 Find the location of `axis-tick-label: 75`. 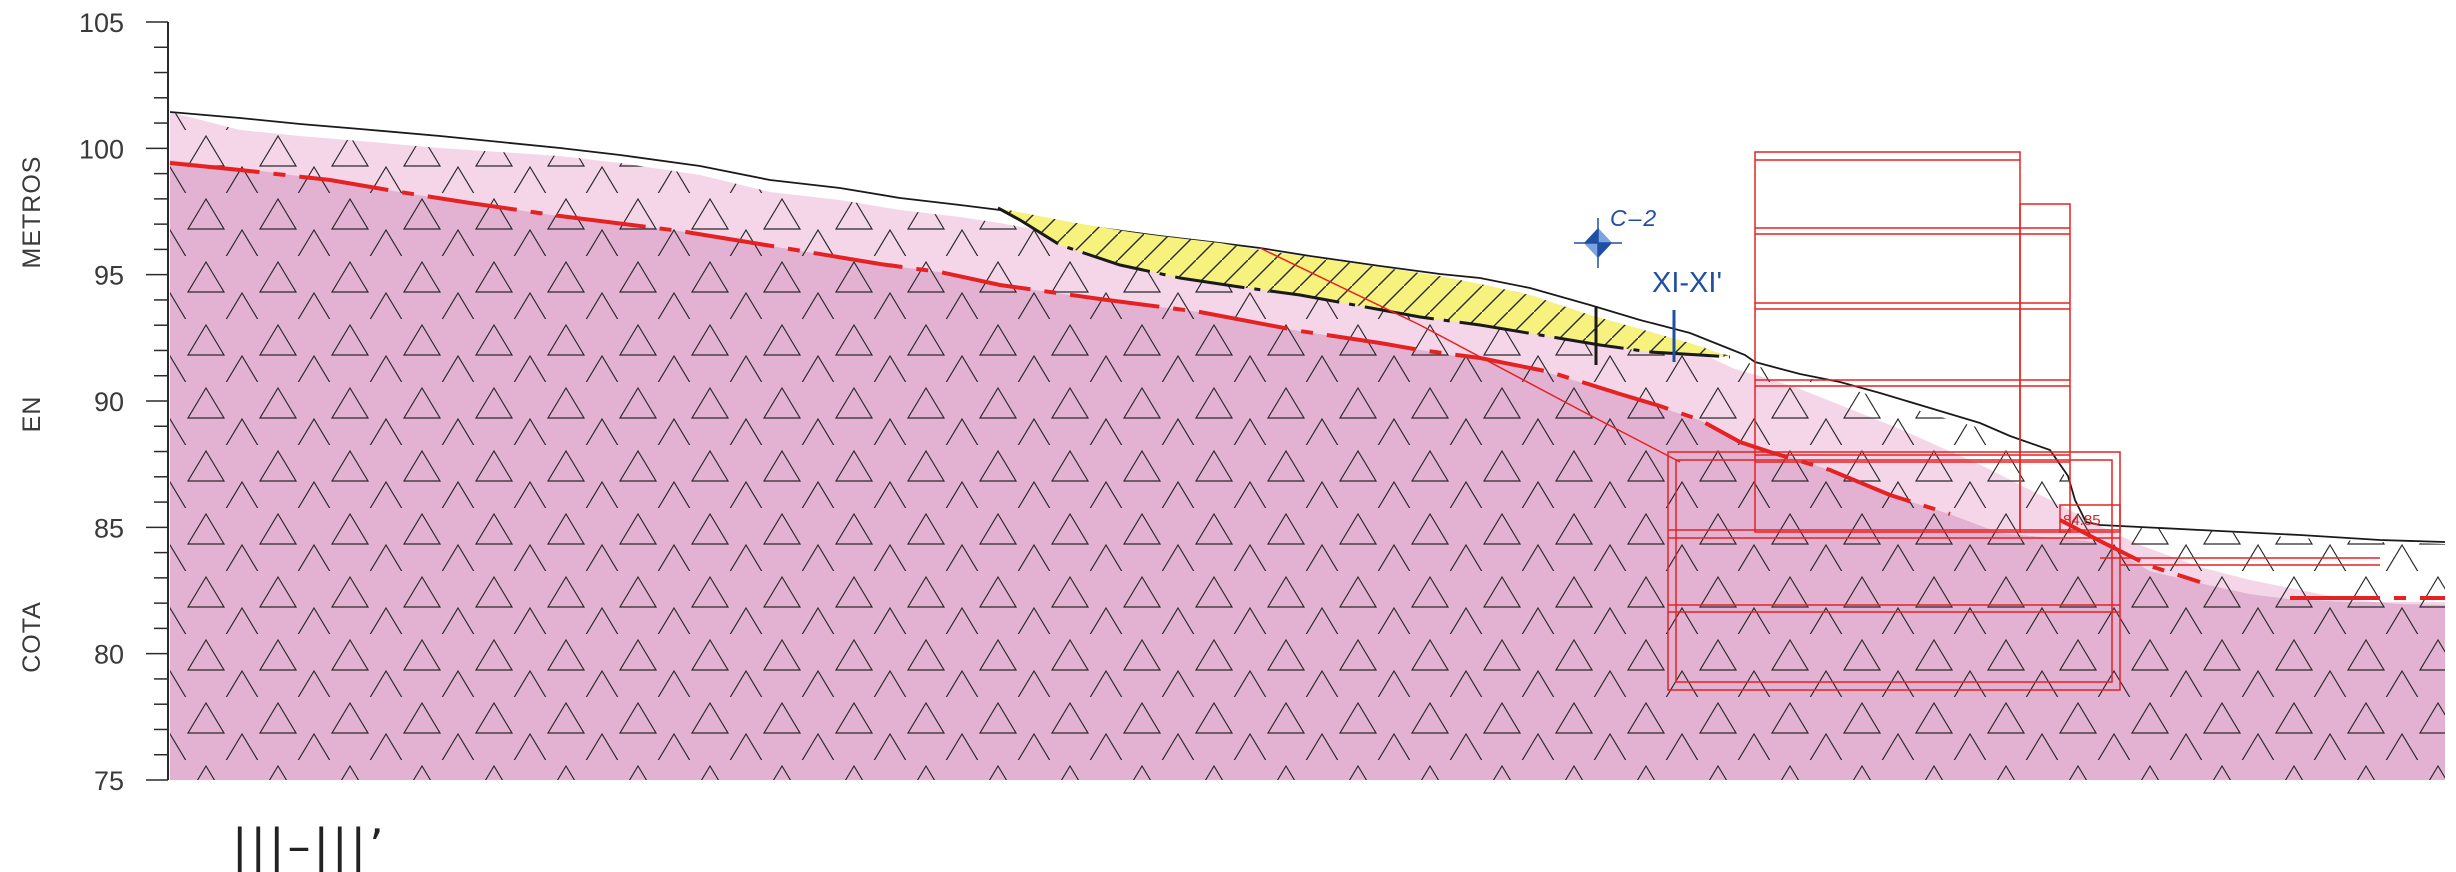

axis-tick-label: 75 is located at coordinates (109, 781).